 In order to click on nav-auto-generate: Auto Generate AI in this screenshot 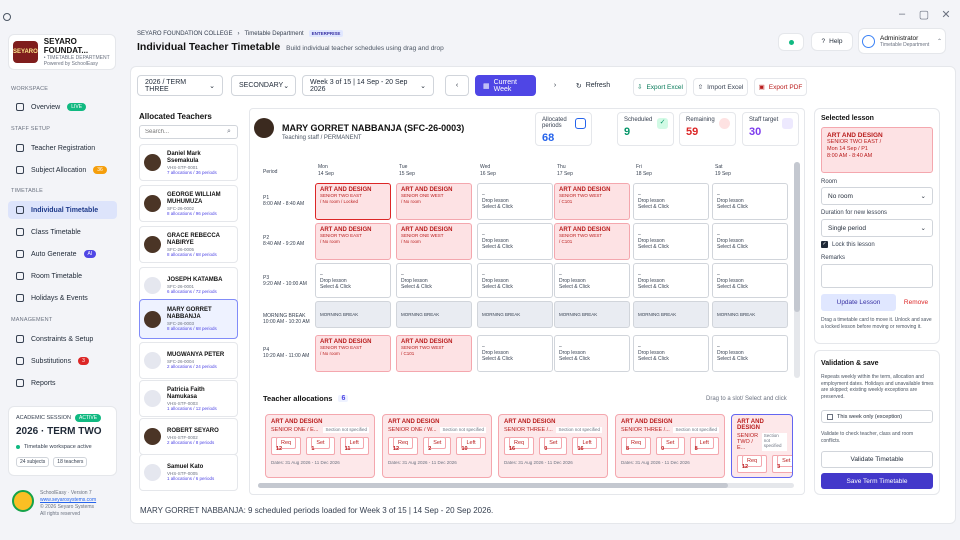, I will do `click(62, 254)`.